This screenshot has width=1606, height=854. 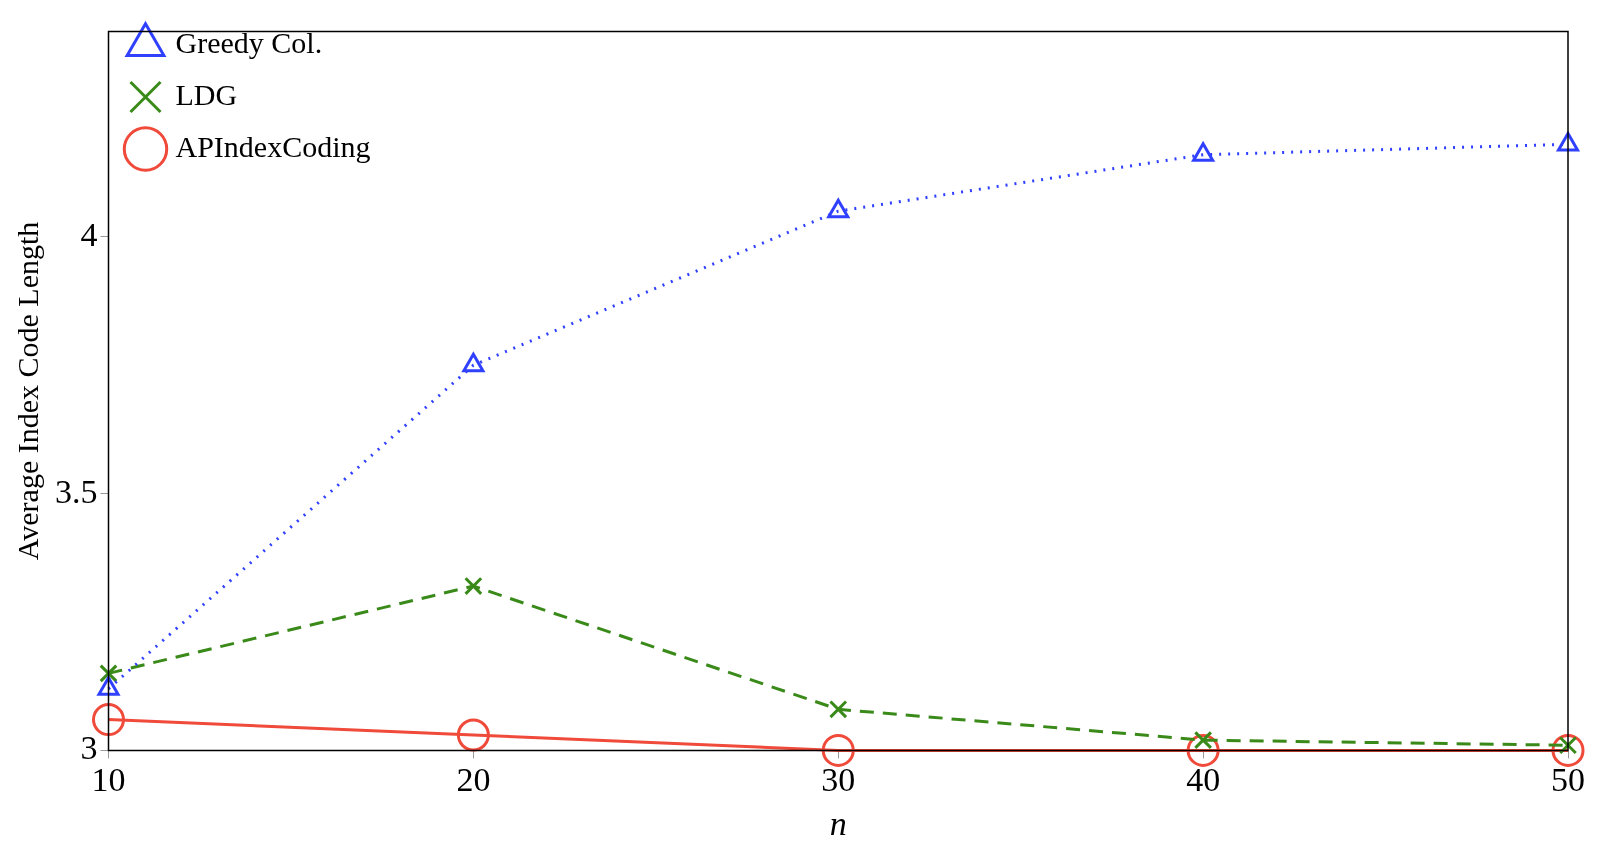 I want to click on x-tick-label: 30, so click(x=838, y=779).